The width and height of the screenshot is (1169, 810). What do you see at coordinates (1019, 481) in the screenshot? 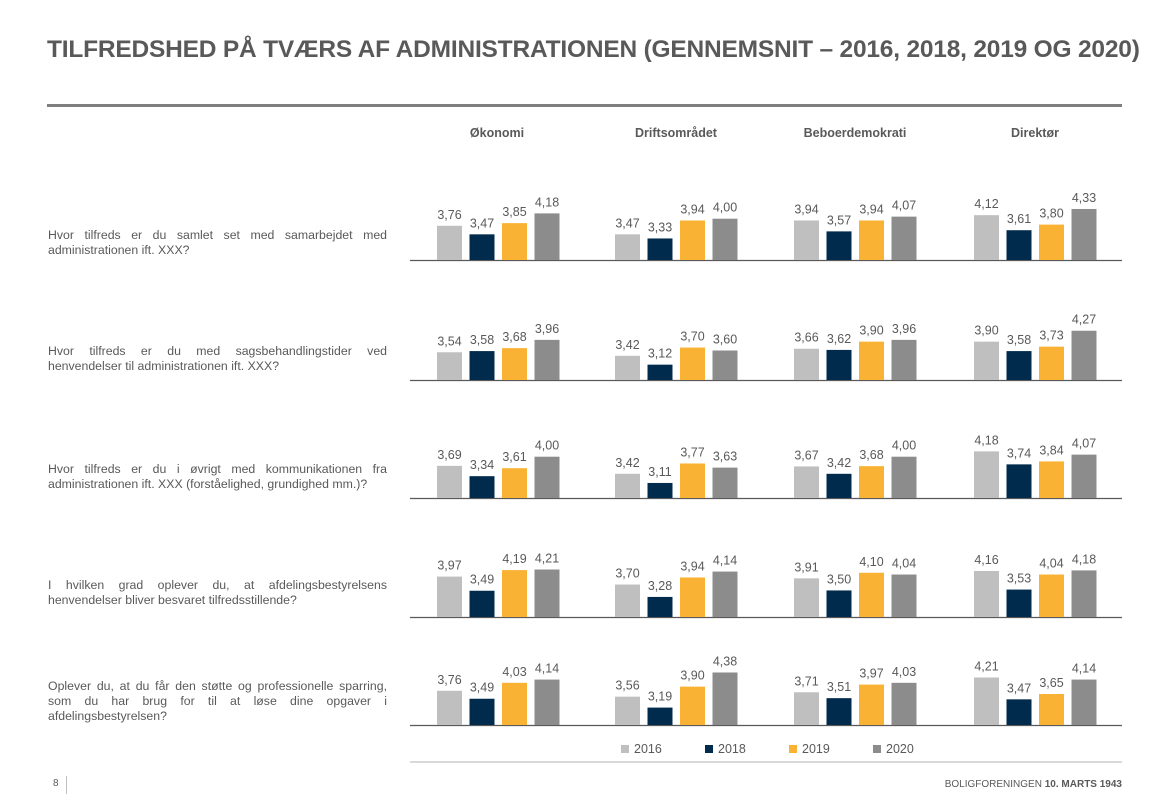
I see `bar-row3-direktor-2018` at bounding box center [1019, 481].